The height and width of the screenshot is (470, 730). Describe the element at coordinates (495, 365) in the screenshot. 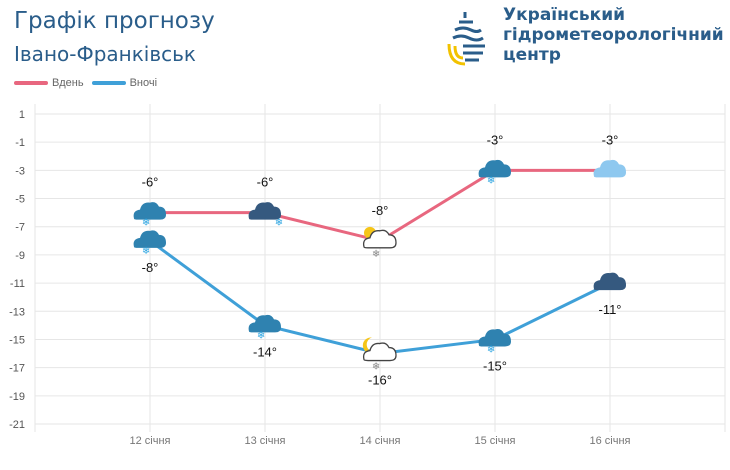

I see `data-label: -15°` at that location.